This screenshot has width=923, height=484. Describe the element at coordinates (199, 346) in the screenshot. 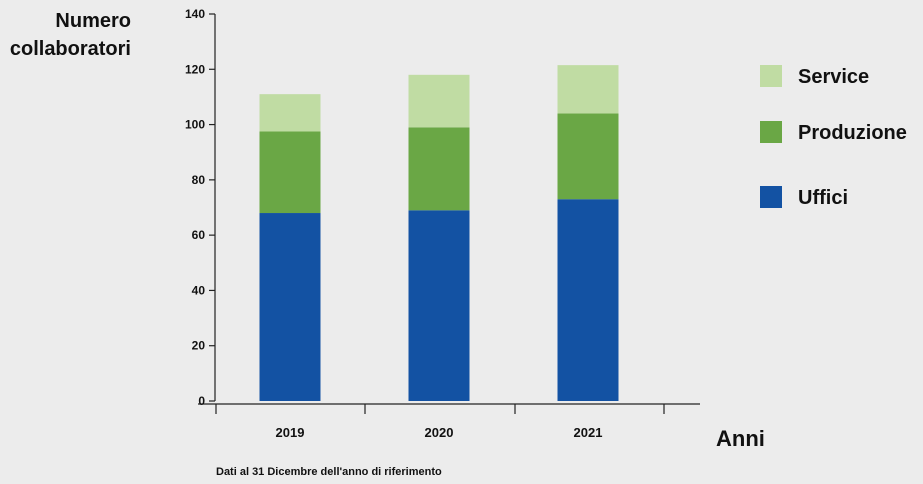

I see `y-tick-label-20: 20` at that location.